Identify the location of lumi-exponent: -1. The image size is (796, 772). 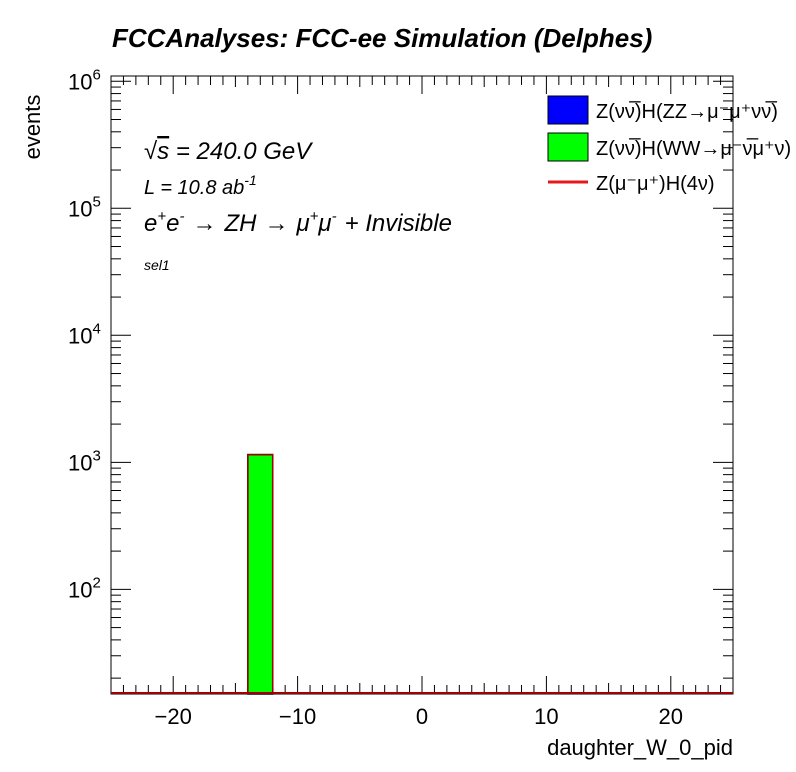
(250, 180).